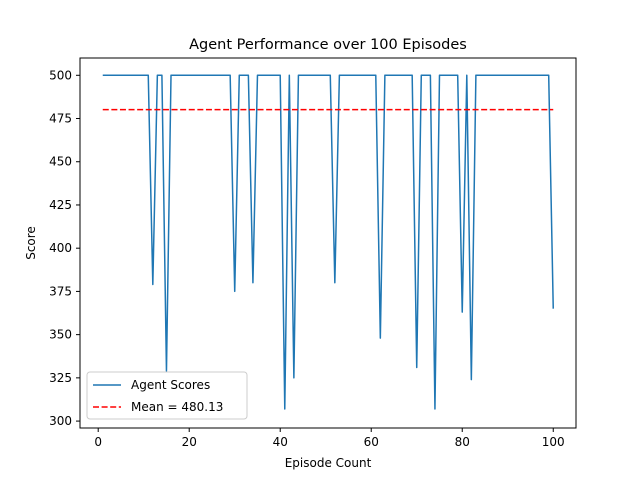 The image size is (640, 480). What do you see at coordinates (31, 243) in the screenshot?
I see `y-axis-label: Score` at bounding box center [31, 243].